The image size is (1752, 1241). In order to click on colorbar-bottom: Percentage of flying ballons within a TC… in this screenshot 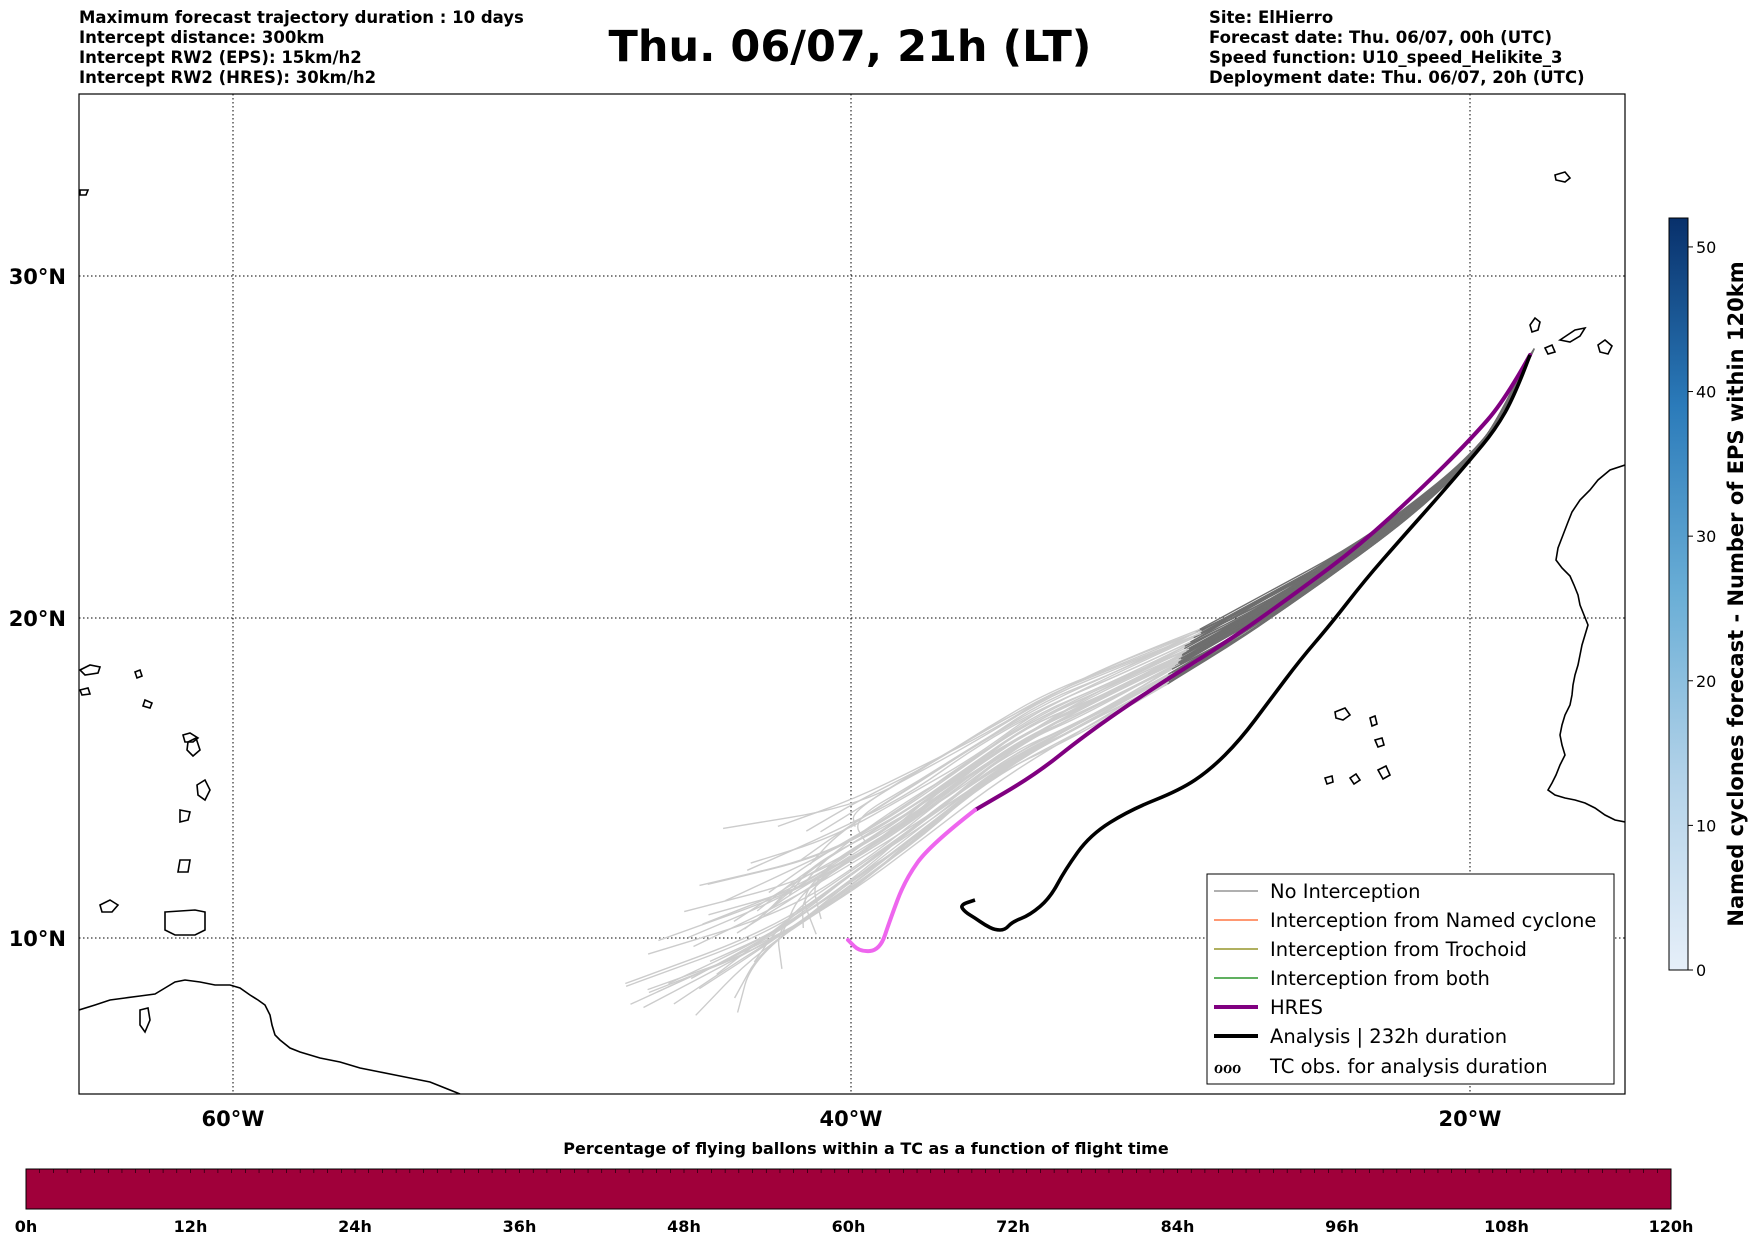, I will do `click(854, 1187)`.